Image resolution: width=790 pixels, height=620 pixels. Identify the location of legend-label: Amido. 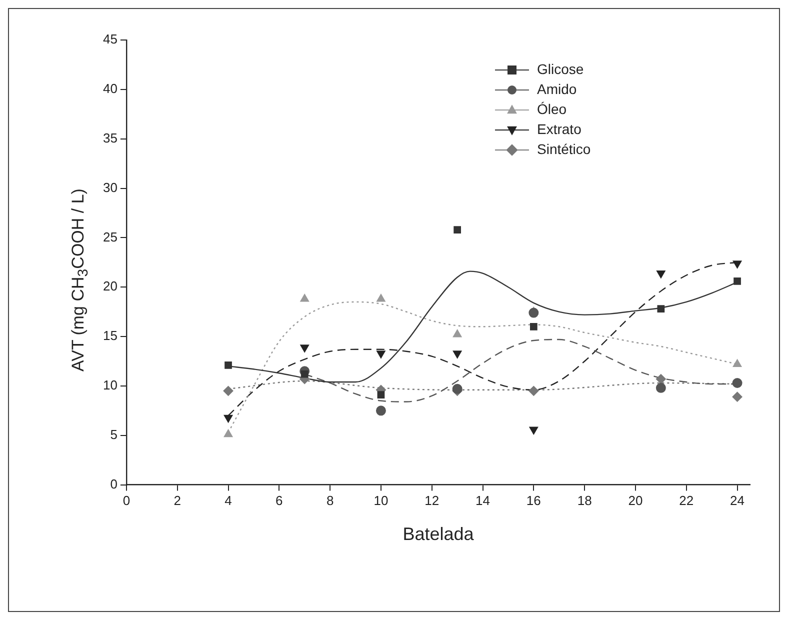
(557, 88).